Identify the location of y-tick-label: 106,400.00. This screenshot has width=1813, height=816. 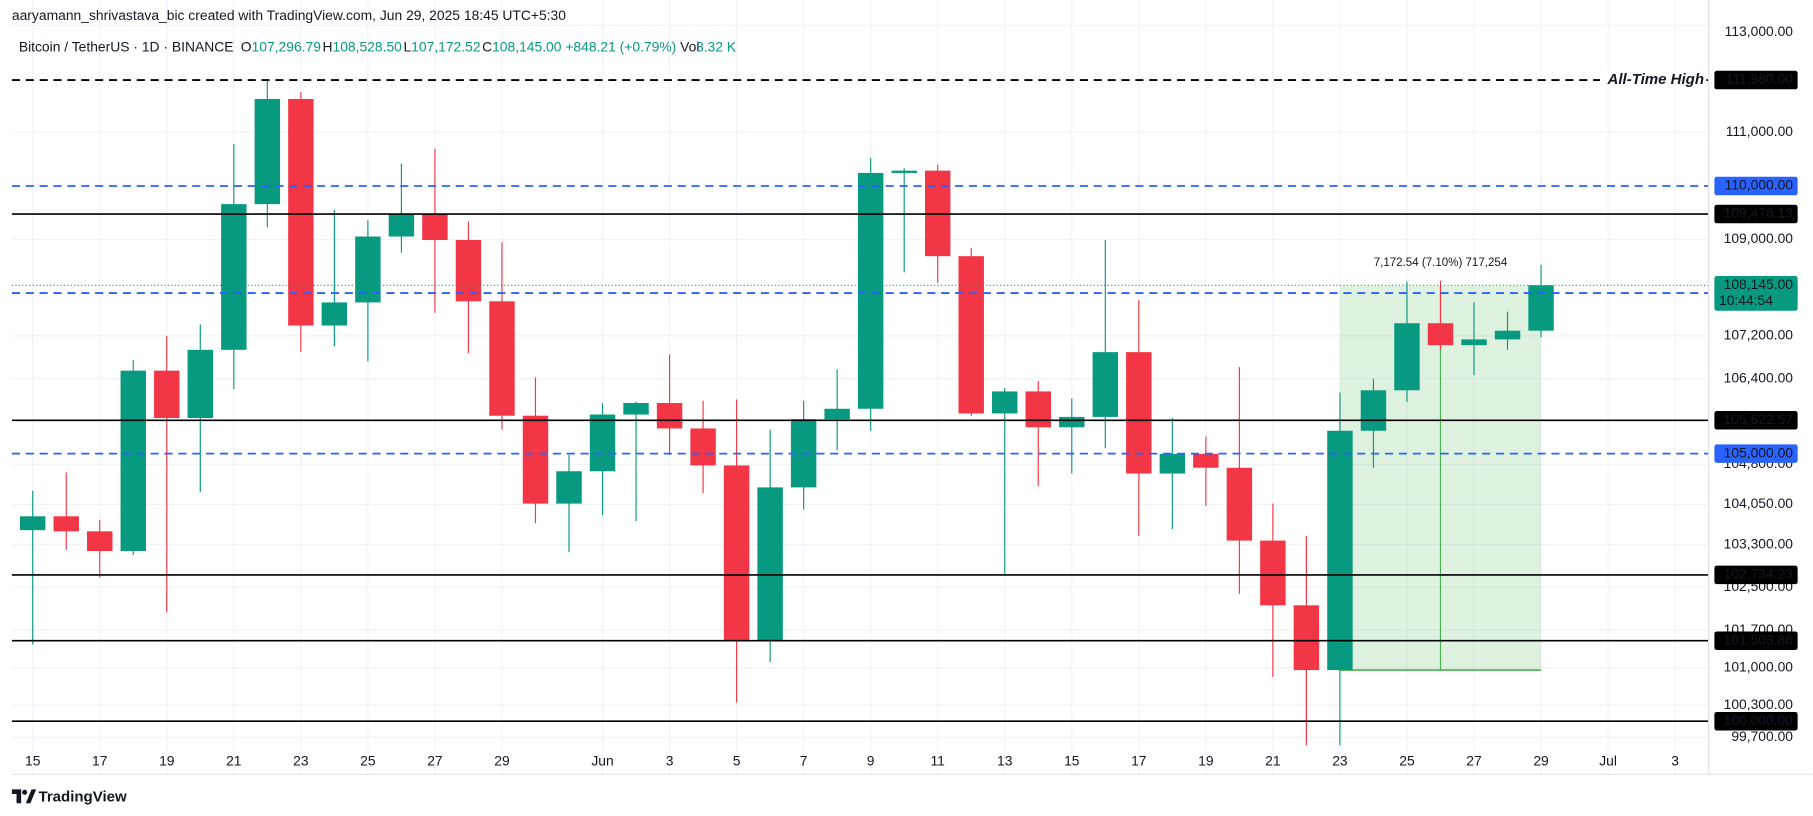
(1759, 377).